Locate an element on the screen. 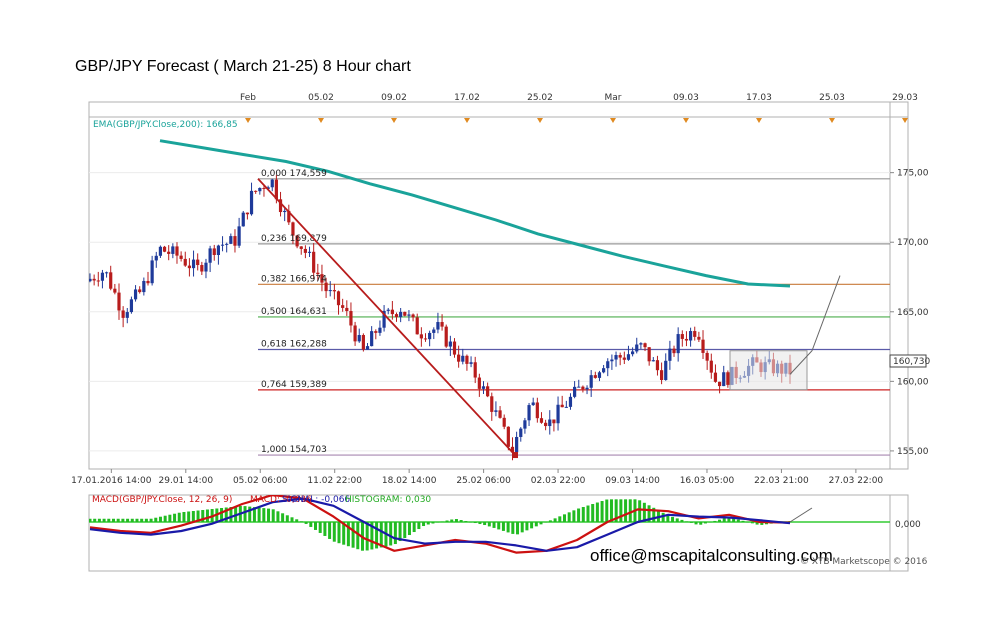 This screenshot has width=1000, height=643. fib-level-label: 0,764 159,389 is located at coordinates (294, 385).